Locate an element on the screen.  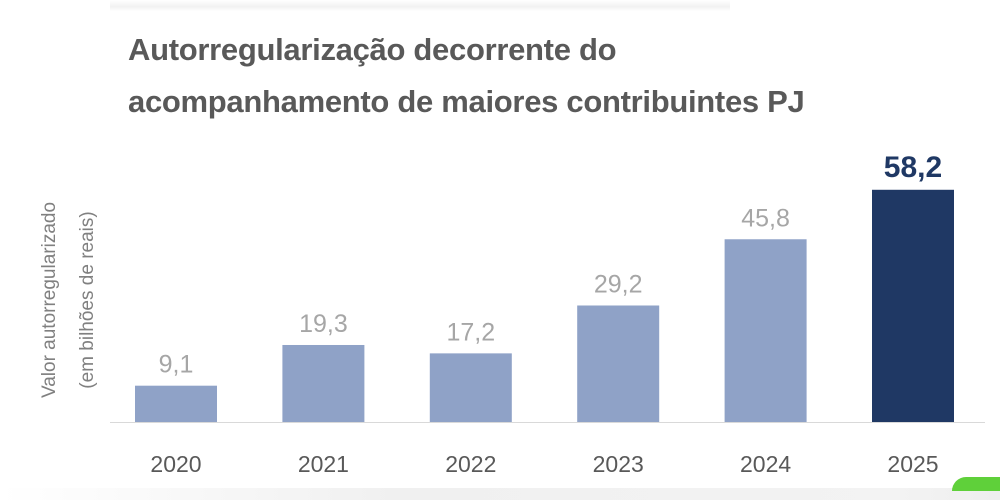
x-tick-label-2022: 2022 is located at coordinates (470, 464).